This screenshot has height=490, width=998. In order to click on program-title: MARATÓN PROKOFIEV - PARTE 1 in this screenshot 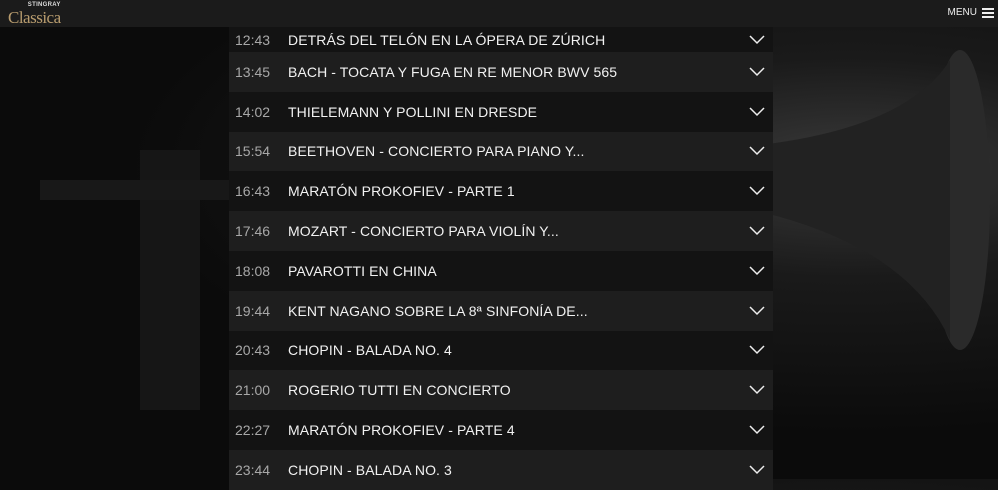, I will do `click(401, 191)`.